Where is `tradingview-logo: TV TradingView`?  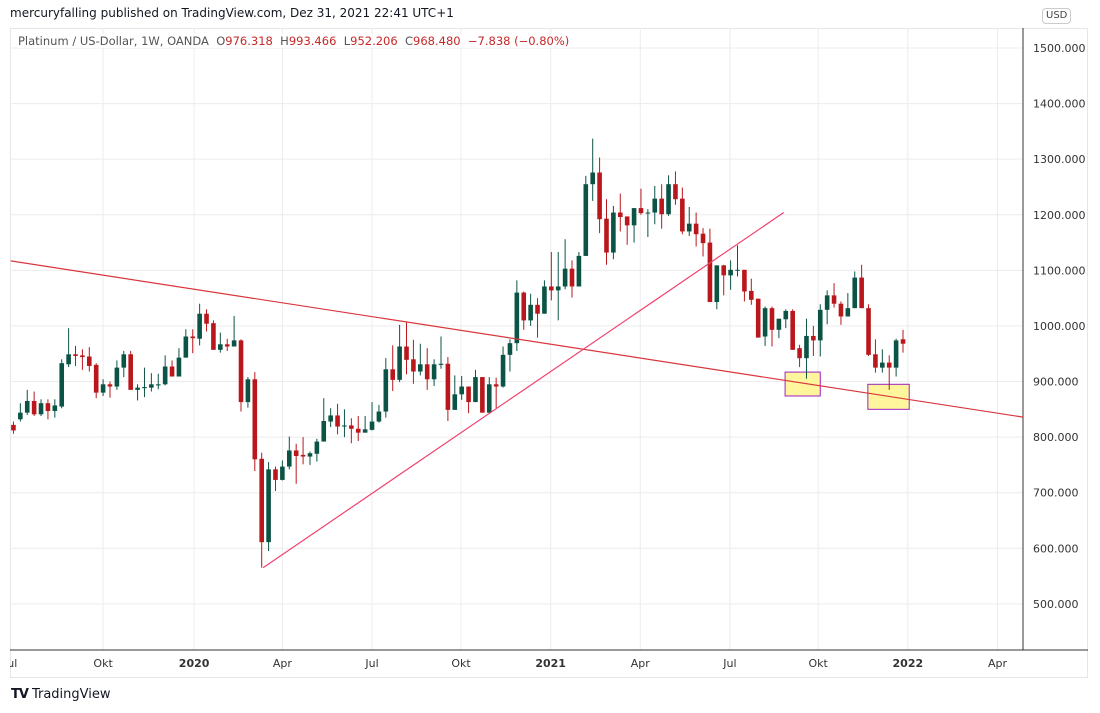 tradingview-logo: TV TradingView is located at coordinates (60, 694).